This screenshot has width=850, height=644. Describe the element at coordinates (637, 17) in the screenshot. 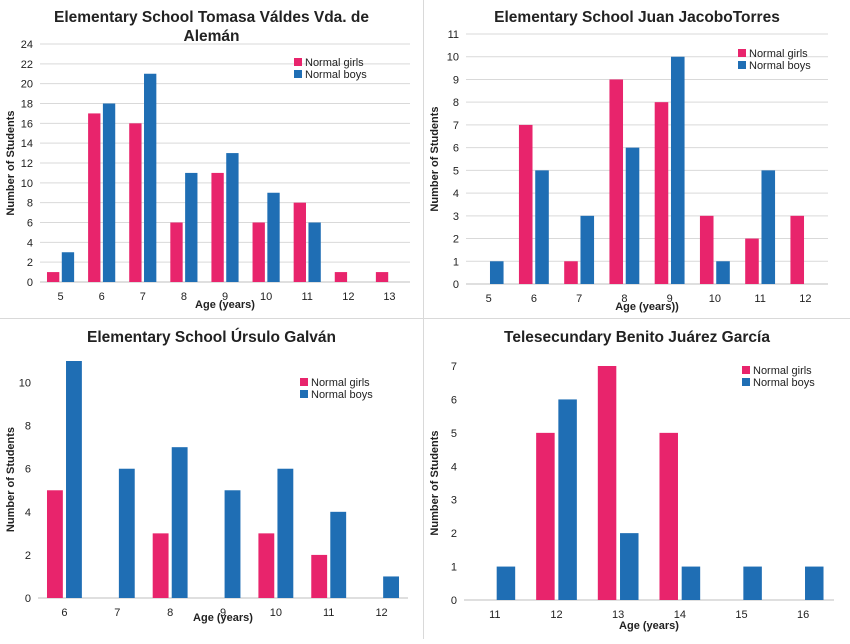

I see `chart-title: Elementary School Juan JacoboTorres` at that location.